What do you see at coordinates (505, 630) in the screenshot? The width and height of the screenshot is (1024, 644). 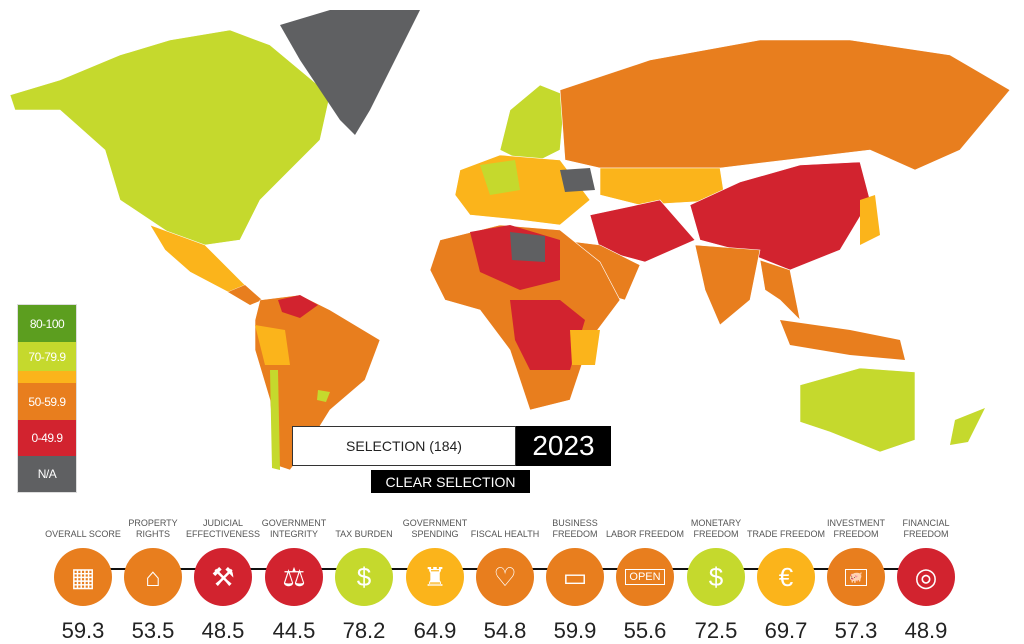 I see `indicator-value: 54.8` at bounding box center [505, 630].